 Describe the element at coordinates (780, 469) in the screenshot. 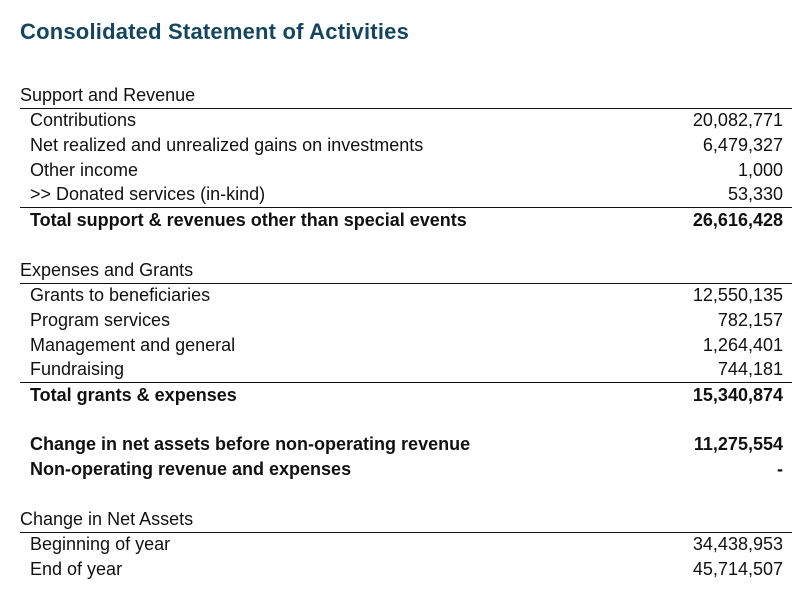

I see `row-value: -` at that location.